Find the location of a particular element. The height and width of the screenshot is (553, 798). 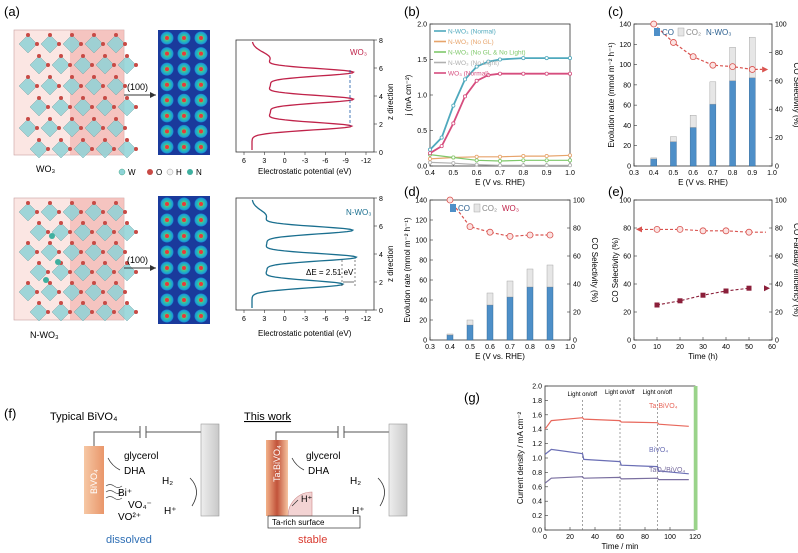

y-tick-label: 1.4 is located at coordinates (537, 430).